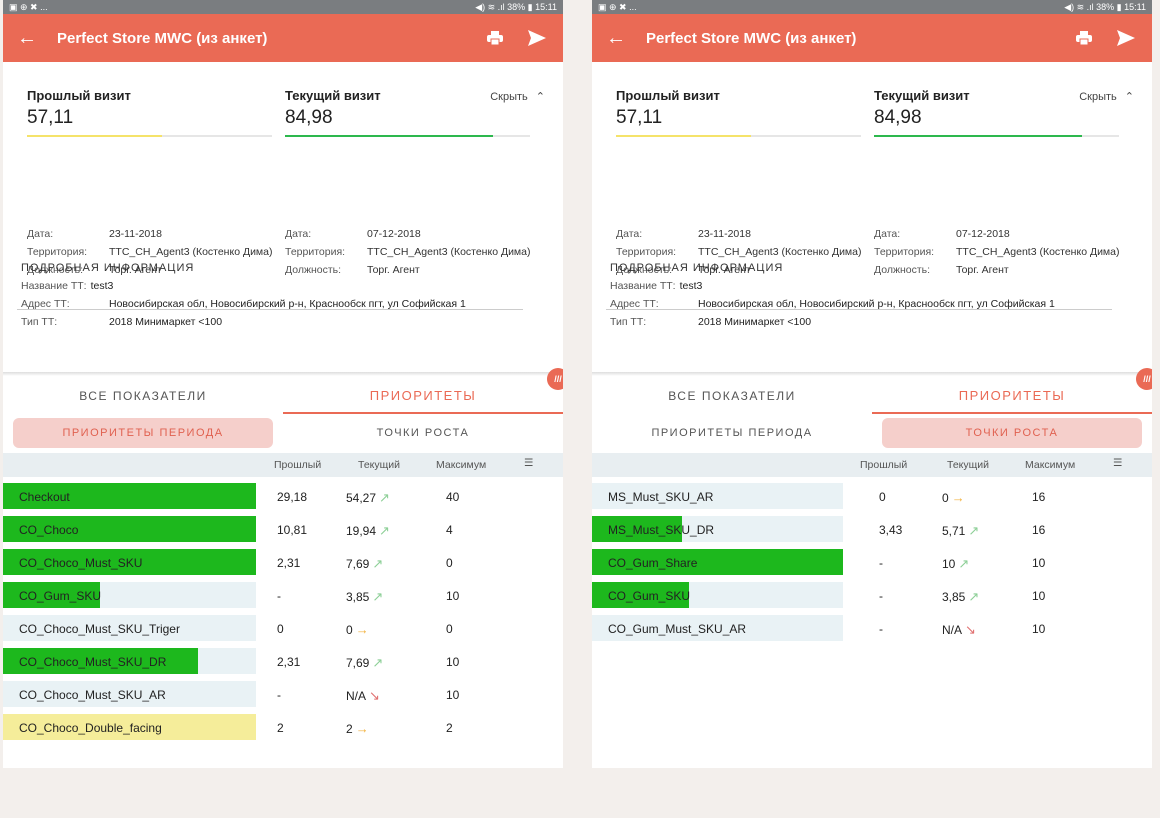  I want to click on table-row: MS_Must_SKU_AR 0 0 → 16, so click(872, 499).